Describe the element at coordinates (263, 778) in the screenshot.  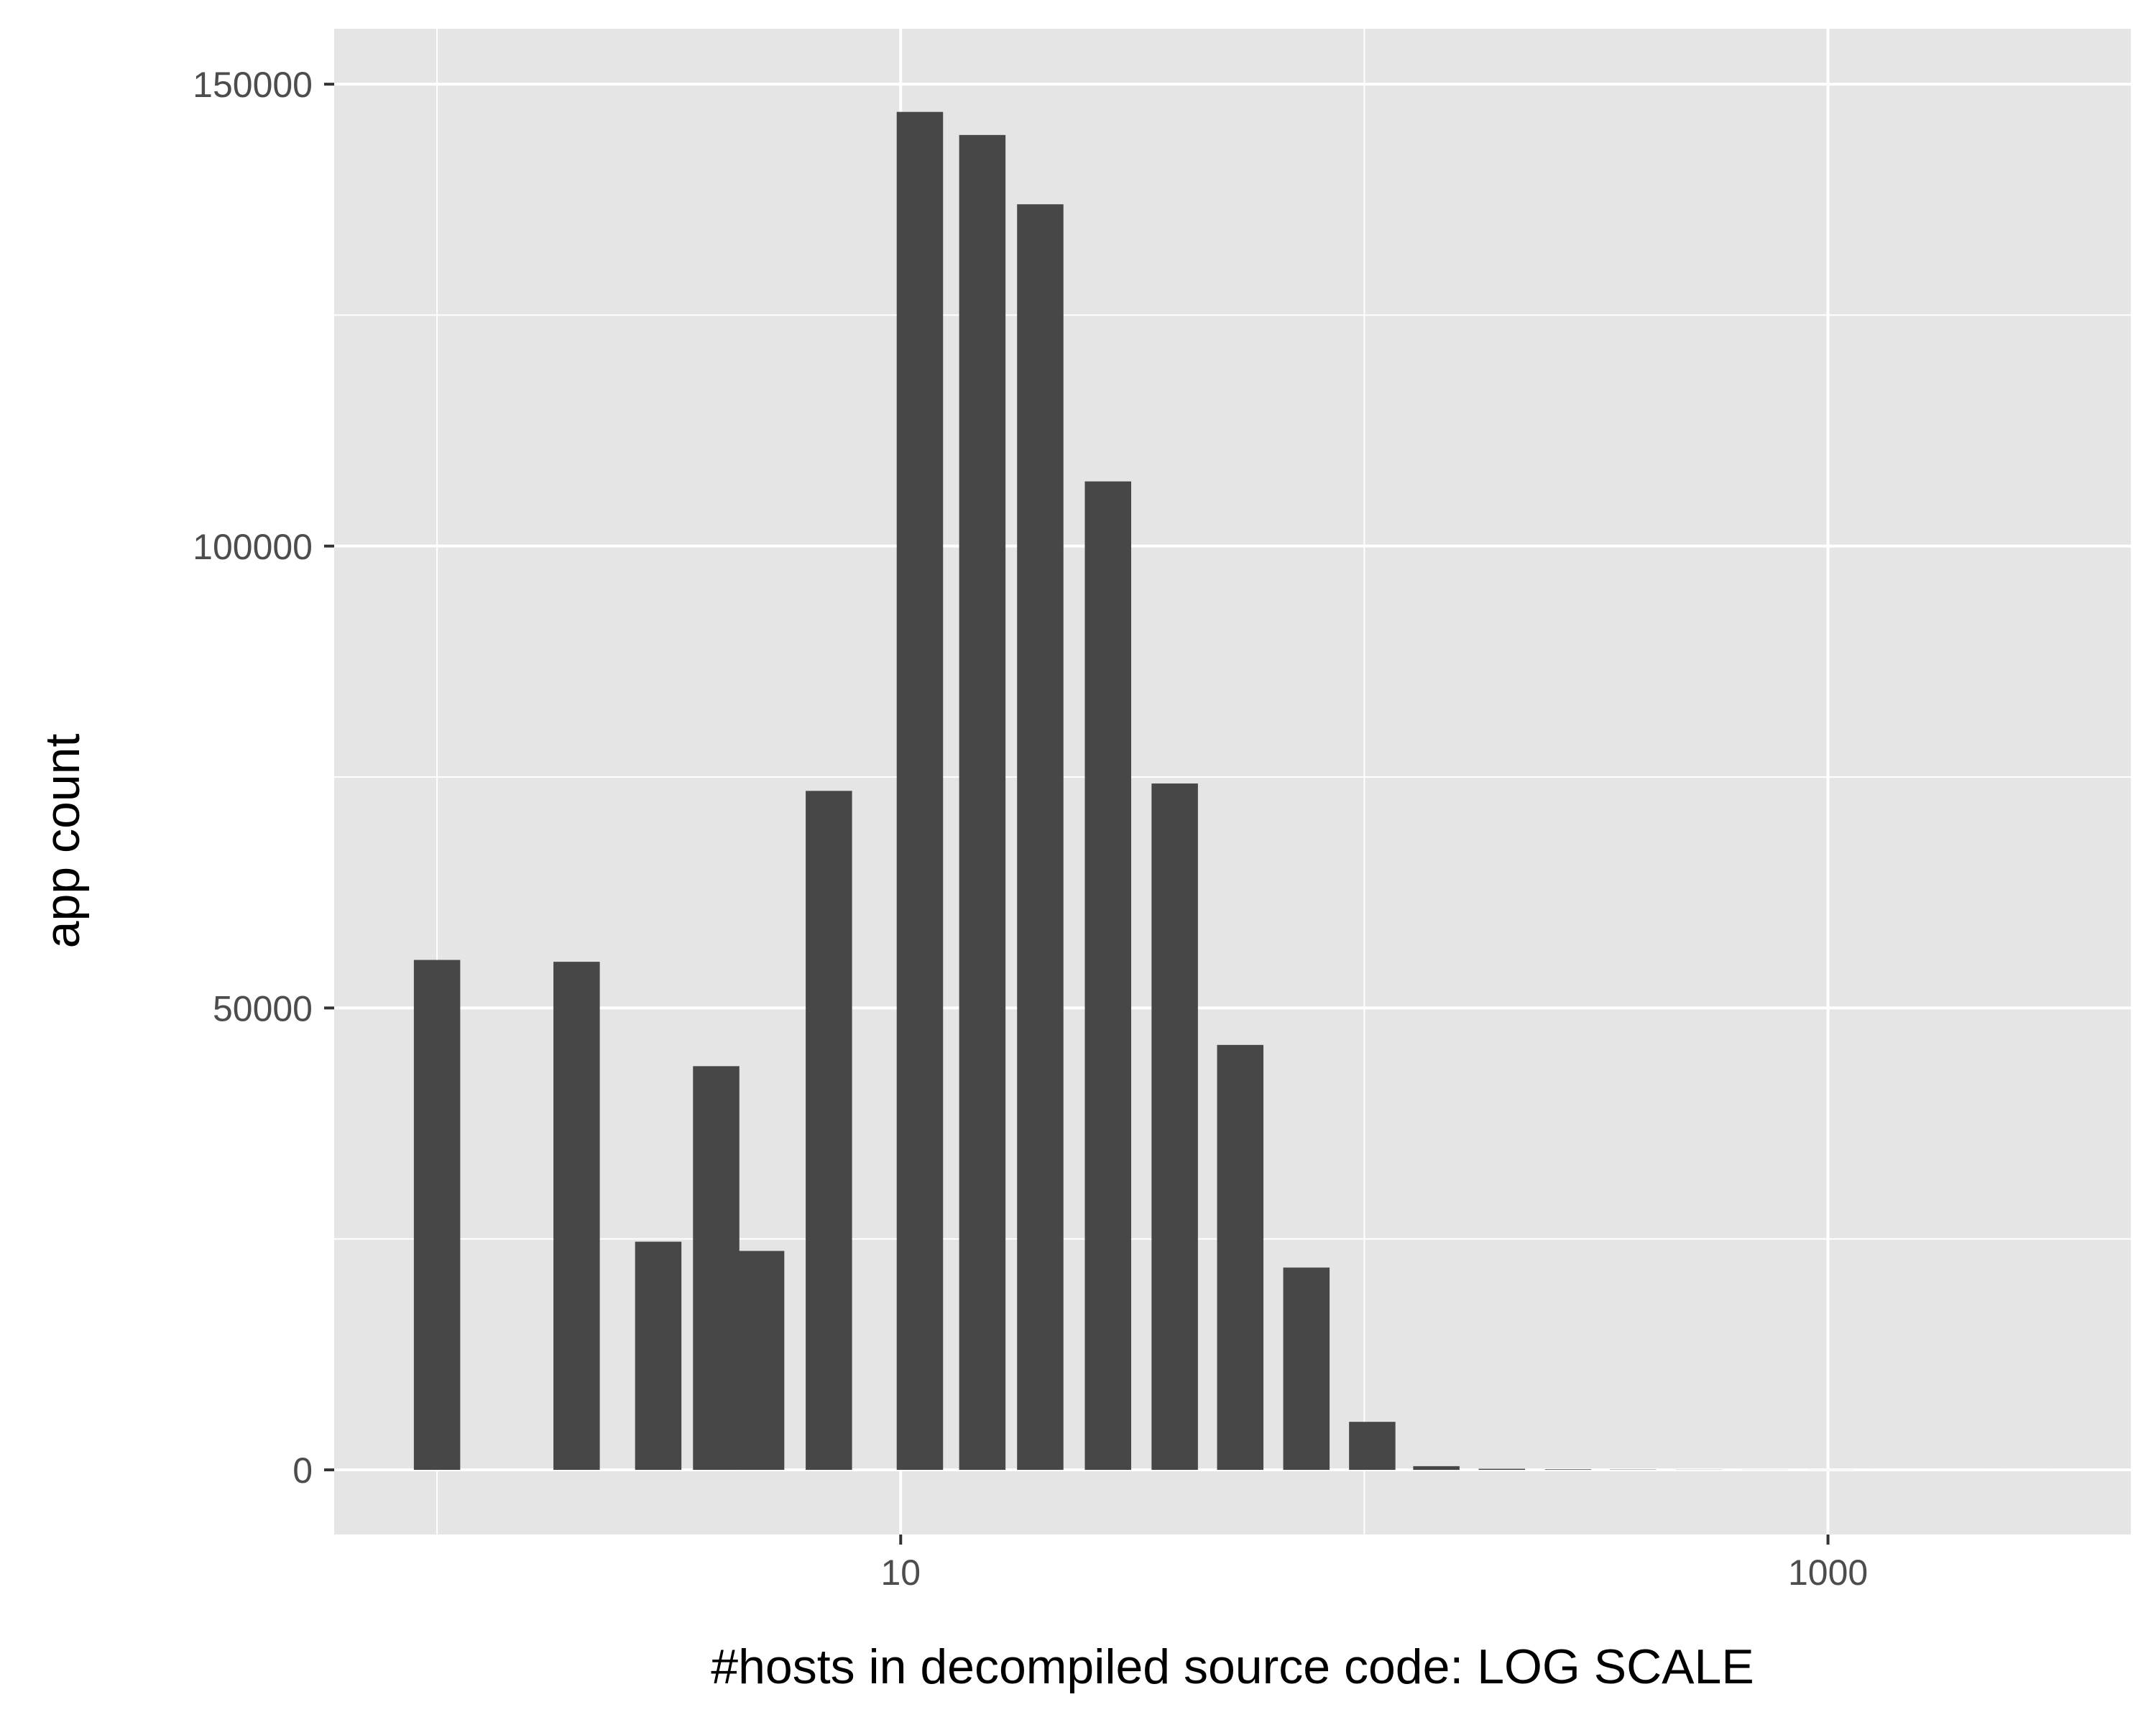
I see `y-axis: 0 50000 100000 150000` at that location.